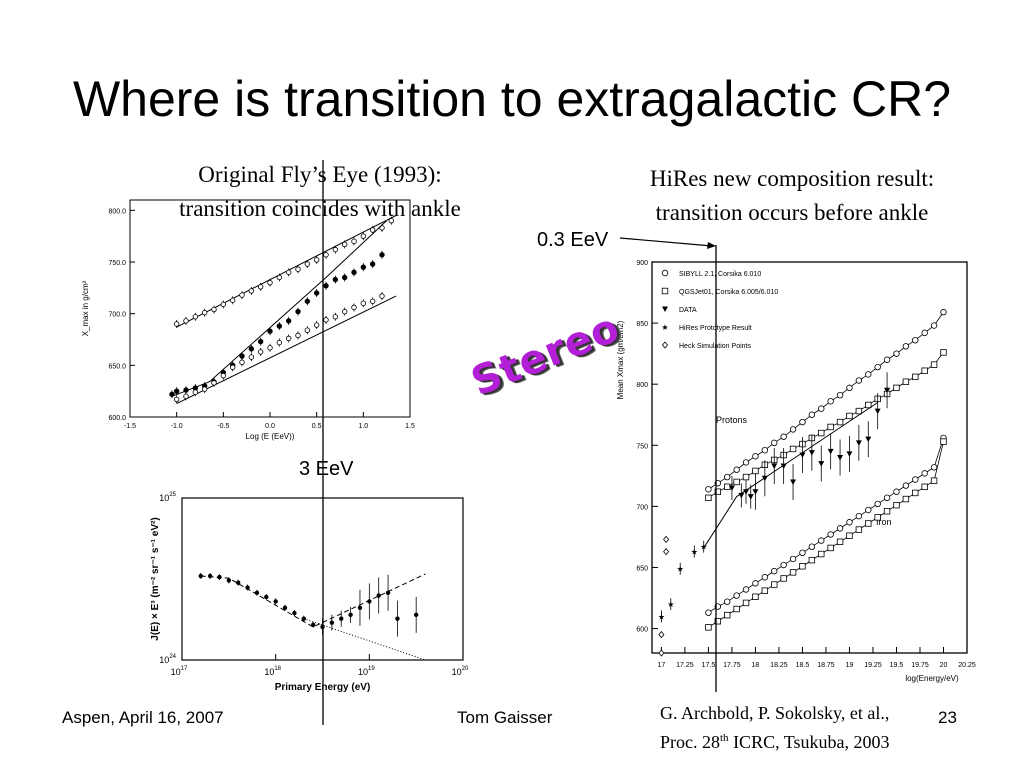 This screenshot has height=768, width=1024. I want to click on y-tick-label: 700, so click(642, 507).